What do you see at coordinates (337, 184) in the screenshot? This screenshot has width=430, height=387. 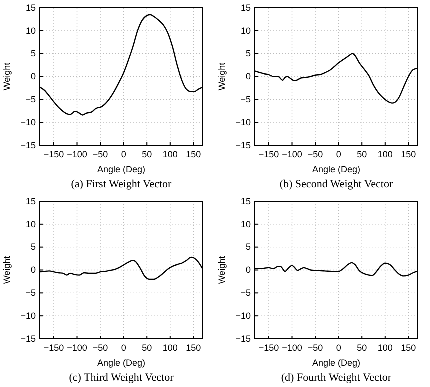 I see `text: (b) Second Weight Vector` at bounding box center [337, 184].